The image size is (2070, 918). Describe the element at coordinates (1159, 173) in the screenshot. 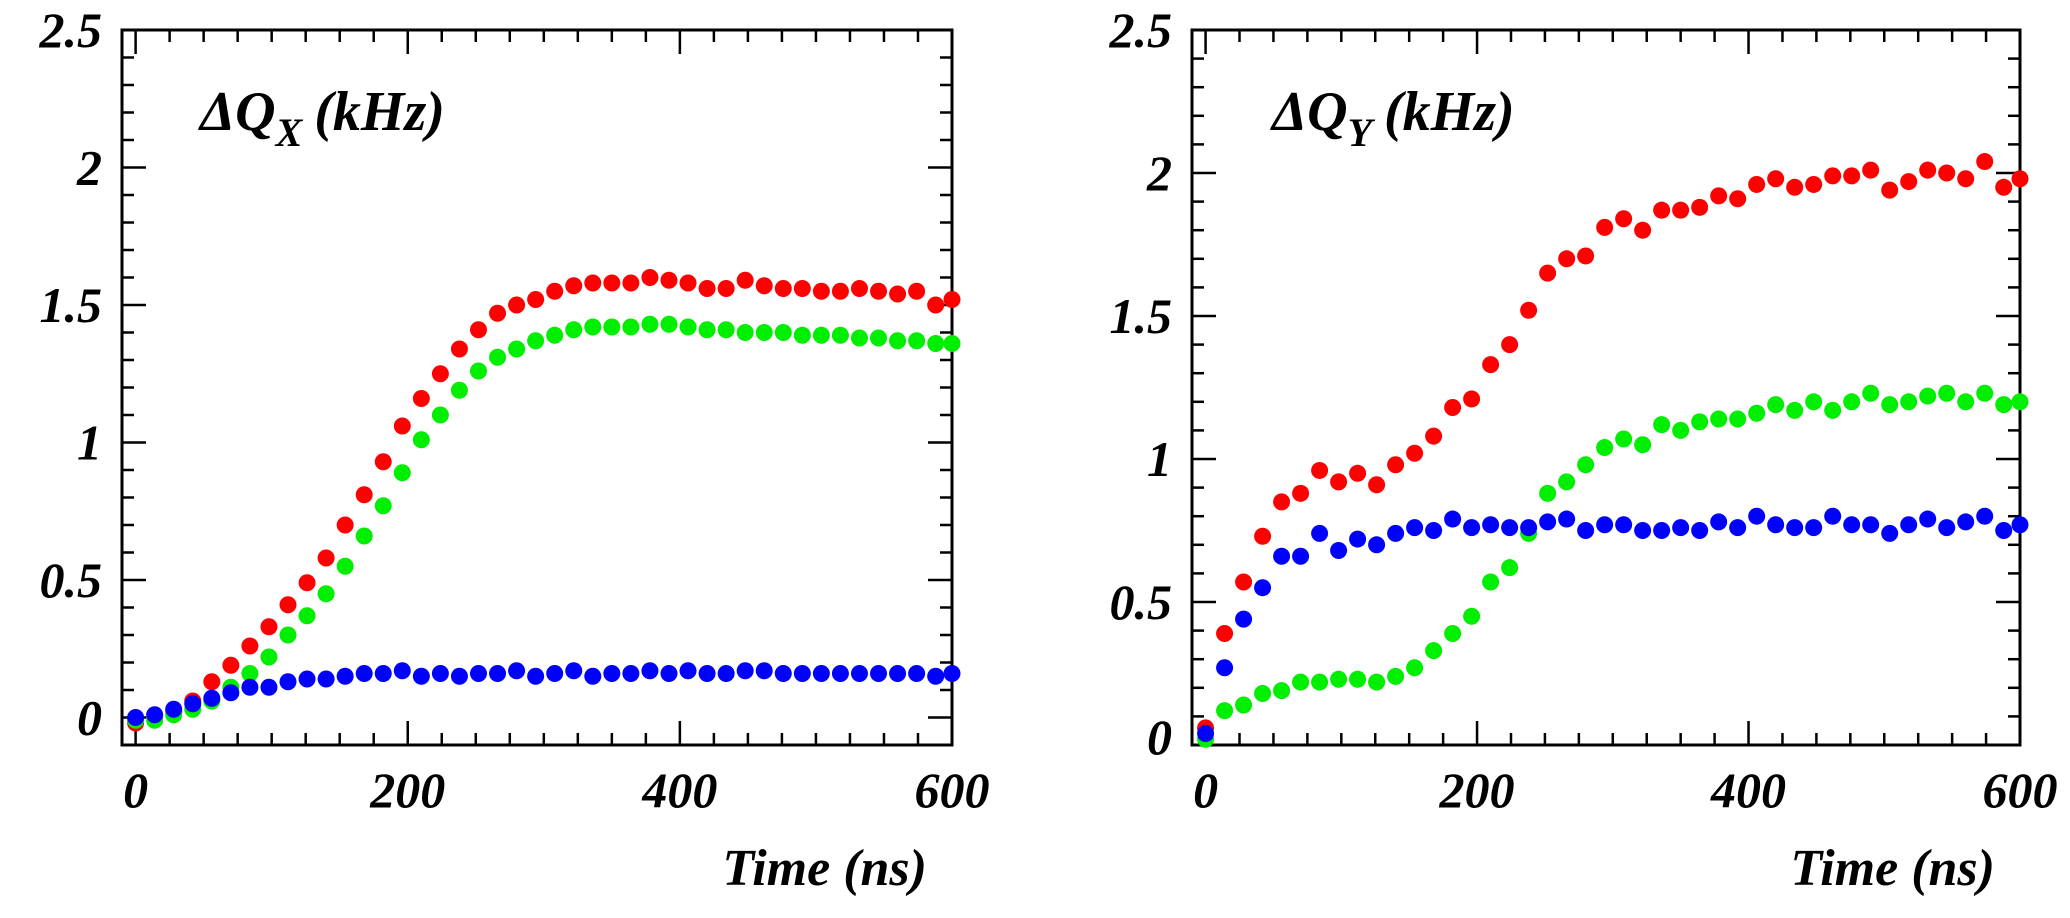

I see `y-tick-label: 2` at that location.